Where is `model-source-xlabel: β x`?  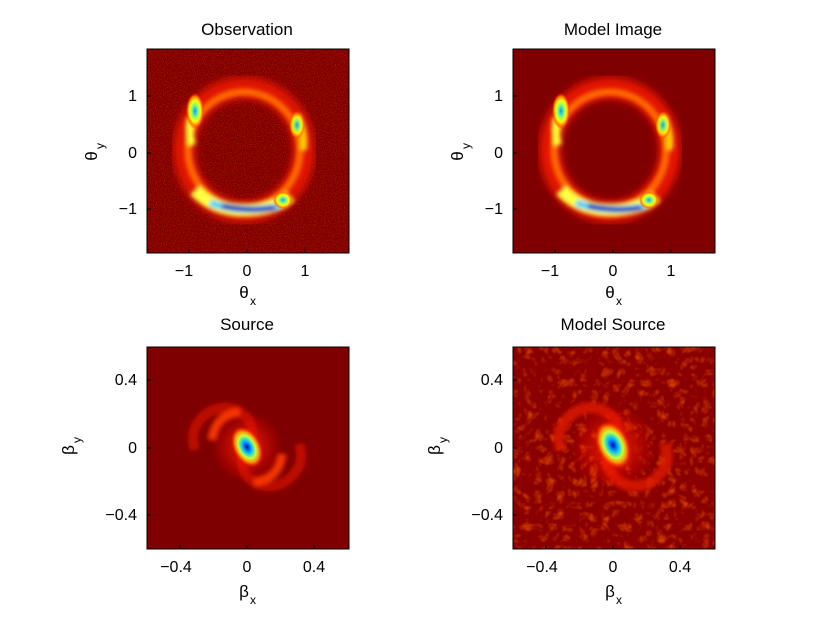 model-source-xlabel: β x is located at coordinates (613, 594).